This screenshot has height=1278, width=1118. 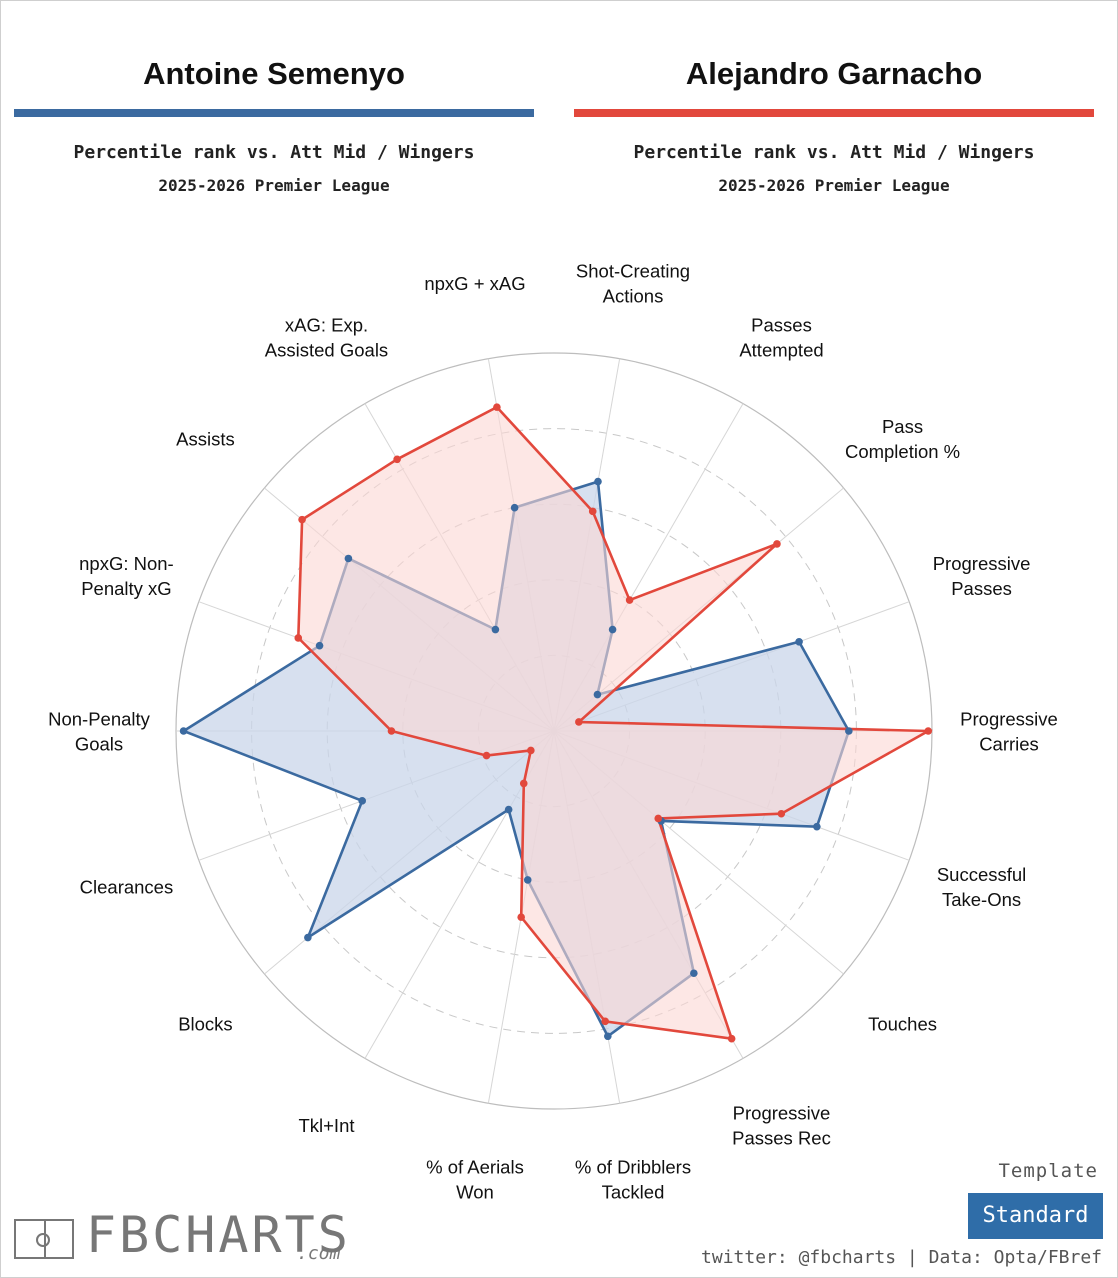 What do you see at coordinates (633, 283) in the screenshot?
I see `category-label: Shot-Creating Actions` at bounding box center [633, 283].